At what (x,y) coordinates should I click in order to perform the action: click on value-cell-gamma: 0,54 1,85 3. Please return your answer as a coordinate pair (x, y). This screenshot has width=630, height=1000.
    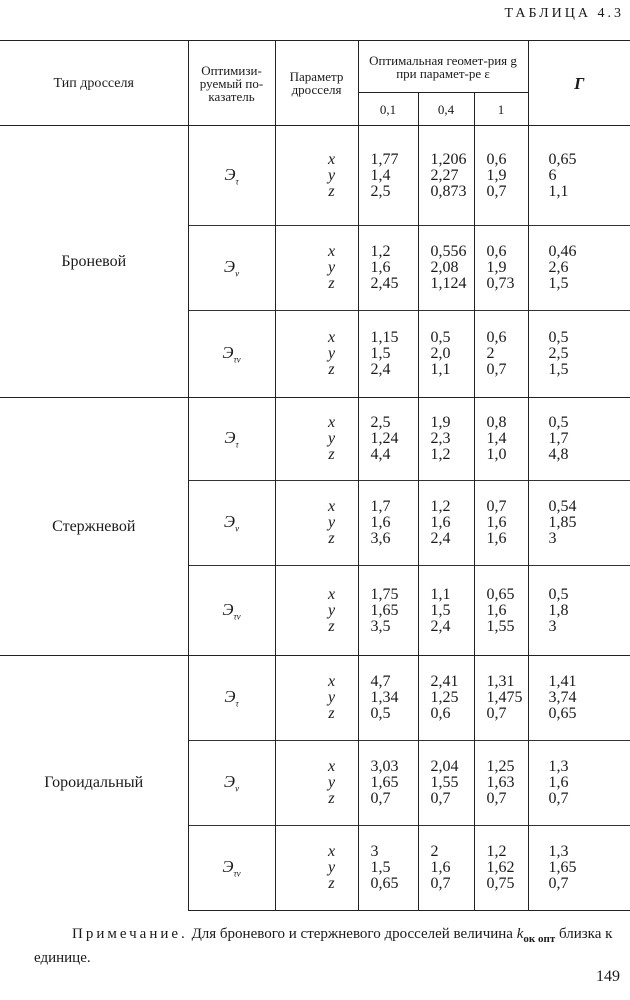
    Looking at the image, I should click on (578, 523).